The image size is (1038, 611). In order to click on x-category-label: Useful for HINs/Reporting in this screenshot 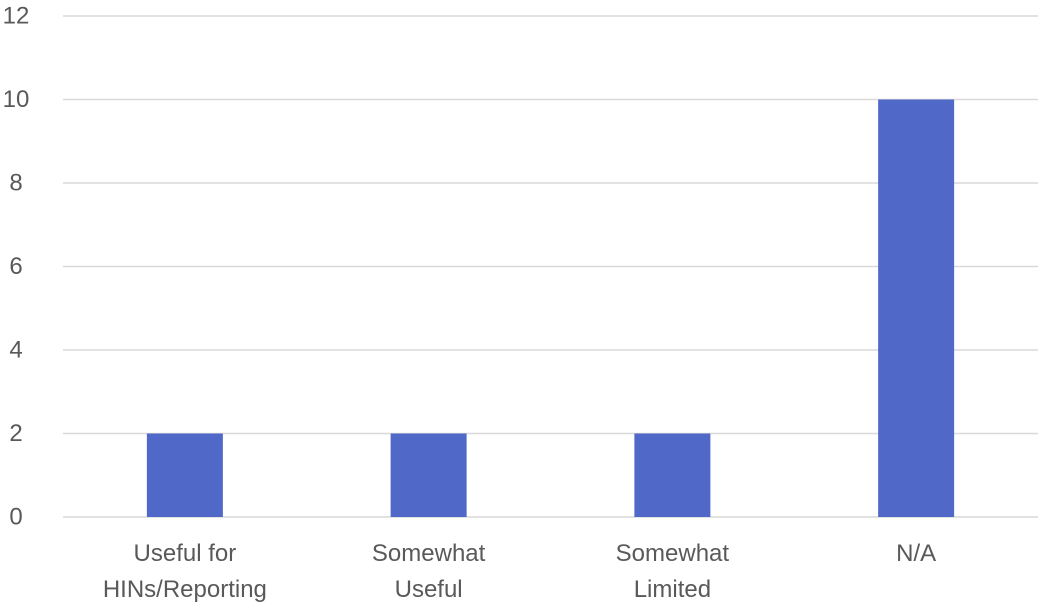, I will do `click(185, 571)`.